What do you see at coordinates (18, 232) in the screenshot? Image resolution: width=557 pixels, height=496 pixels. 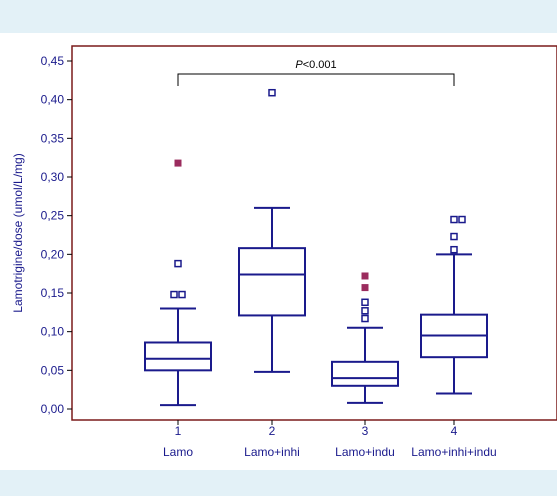 I see `y-axis-title: Lamotrigine/dose (umol/L/mg)` at bounding box center [18, 232].